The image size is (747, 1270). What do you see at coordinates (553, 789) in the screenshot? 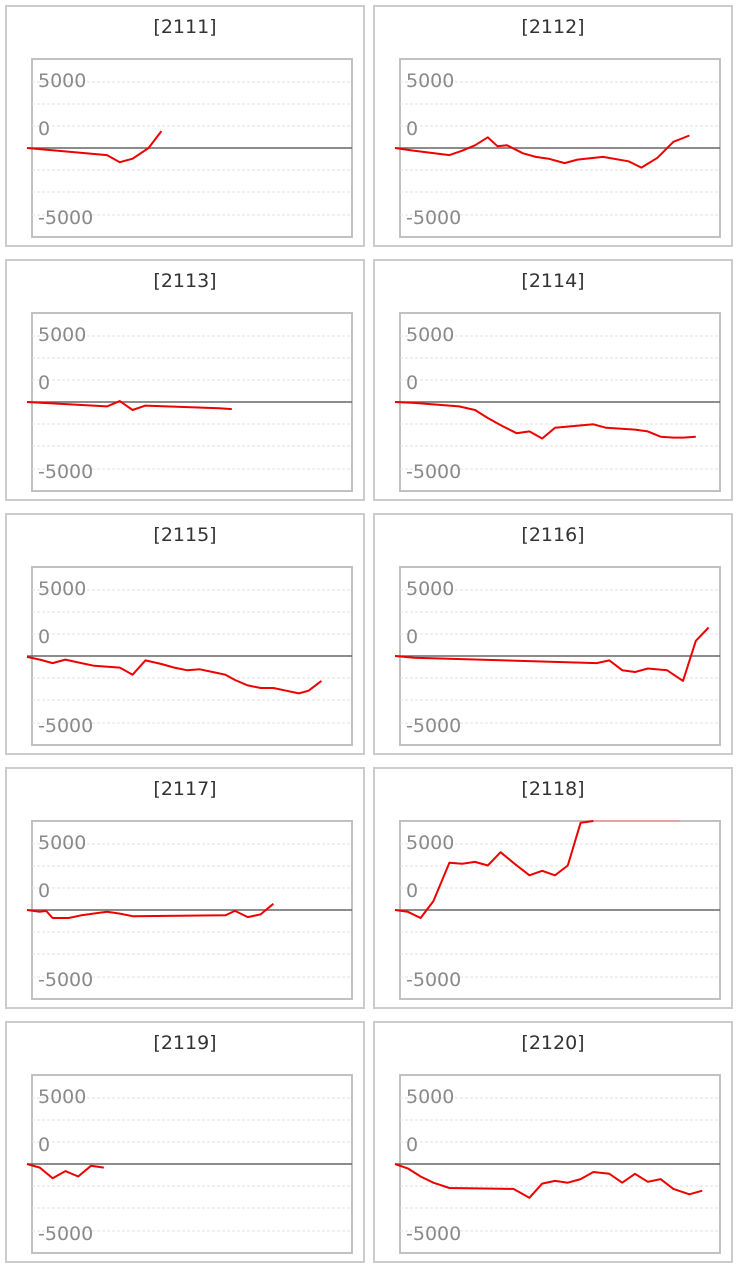
I see `chart-title: [2118]` at bounding box center [553, 789].